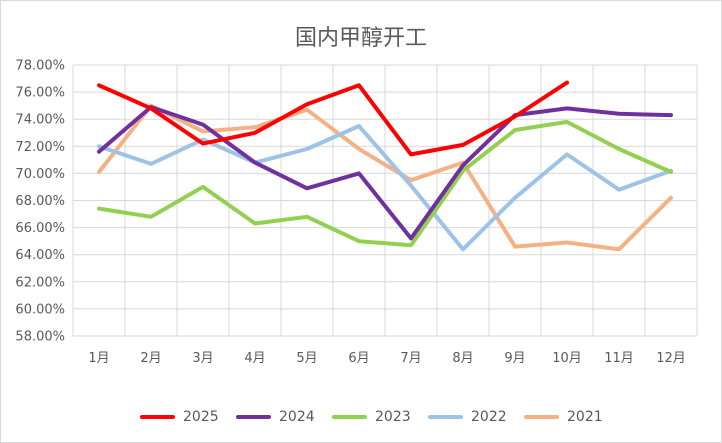 This screenshot has width=722, height=443. Describe the element at coordinates (202, 358) in the screenshot. I see `x-tick-label: 3月` at that location.